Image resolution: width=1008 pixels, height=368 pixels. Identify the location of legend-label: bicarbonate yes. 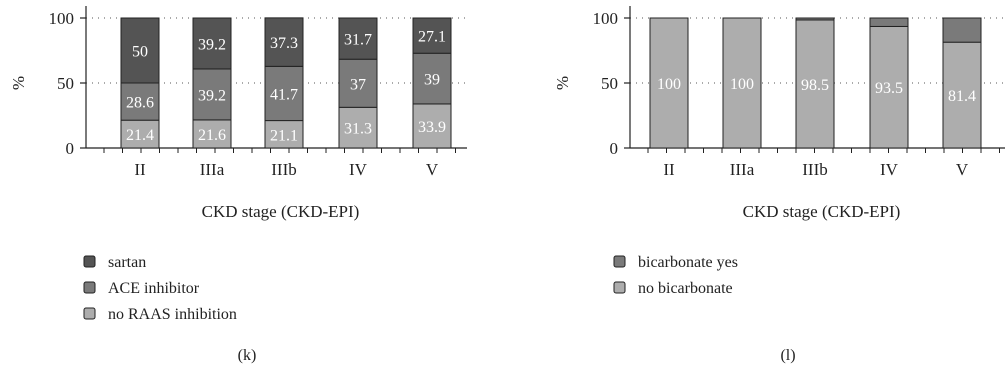
(688, 262).